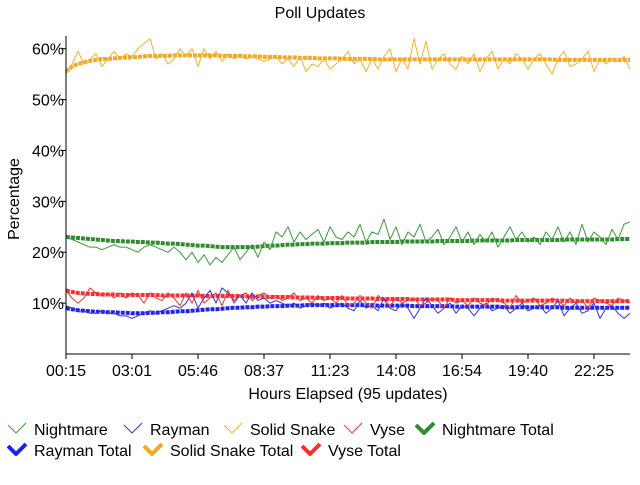  Describe the element at coordinates (292, 430) in the screenshot. I see `legend-label: Solid Snake` at that location.